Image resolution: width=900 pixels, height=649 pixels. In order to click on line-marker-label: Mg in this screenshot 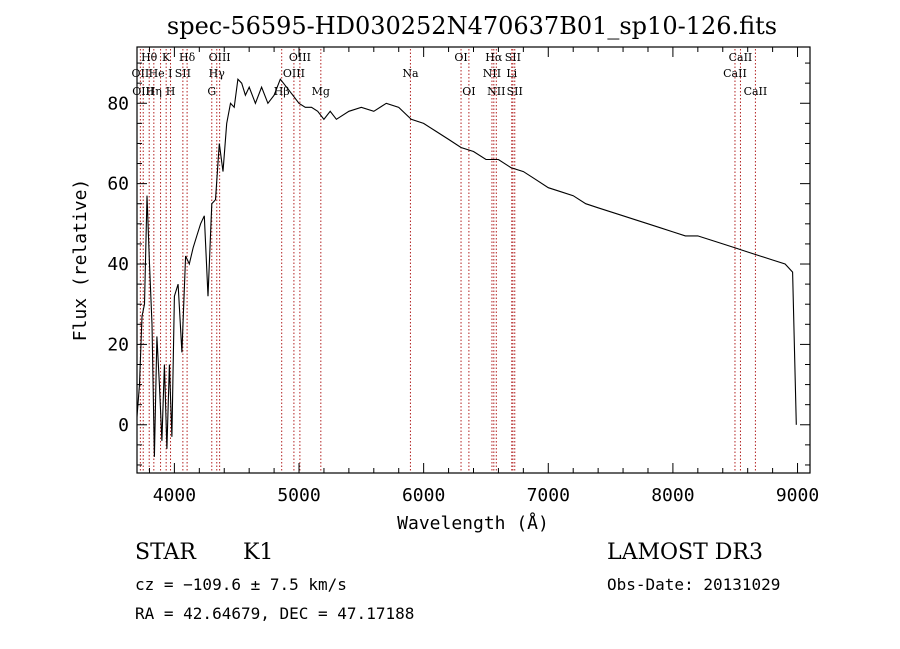, I will do `click(321, 91)`.